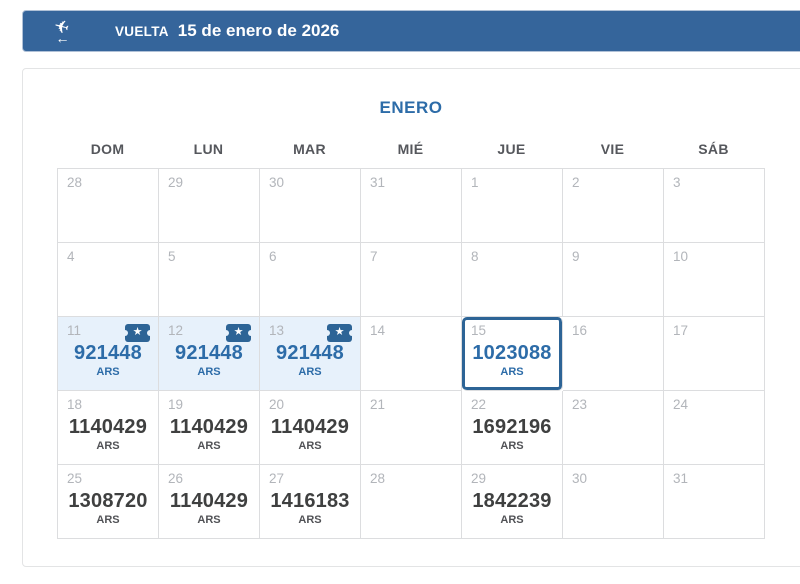  I want to click on price-value: 1023088, so click(512, 353).